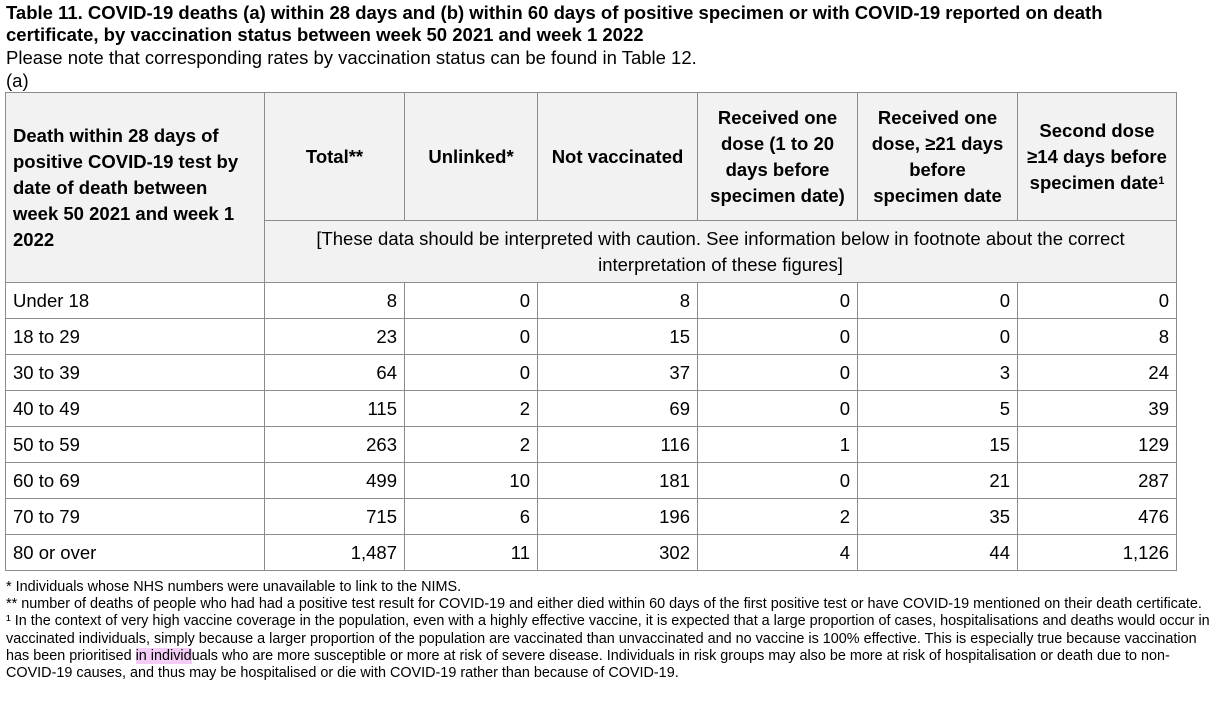  I want to click on table-row: 18 to 29 23 0 15 0 0 8, so click(591, 336).